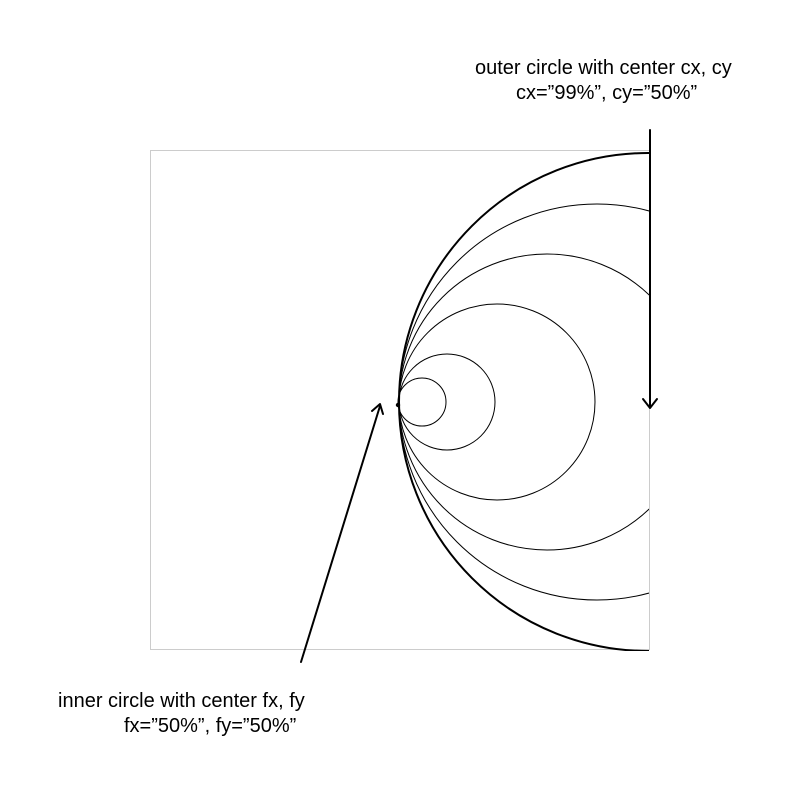 This screenshot has height=800, width=800. What do you see at coordinates (181, 701) in the screenshot?
I see `inner-circle-caption: inner circle with center fx, fy` at bounding box center [181, 701].